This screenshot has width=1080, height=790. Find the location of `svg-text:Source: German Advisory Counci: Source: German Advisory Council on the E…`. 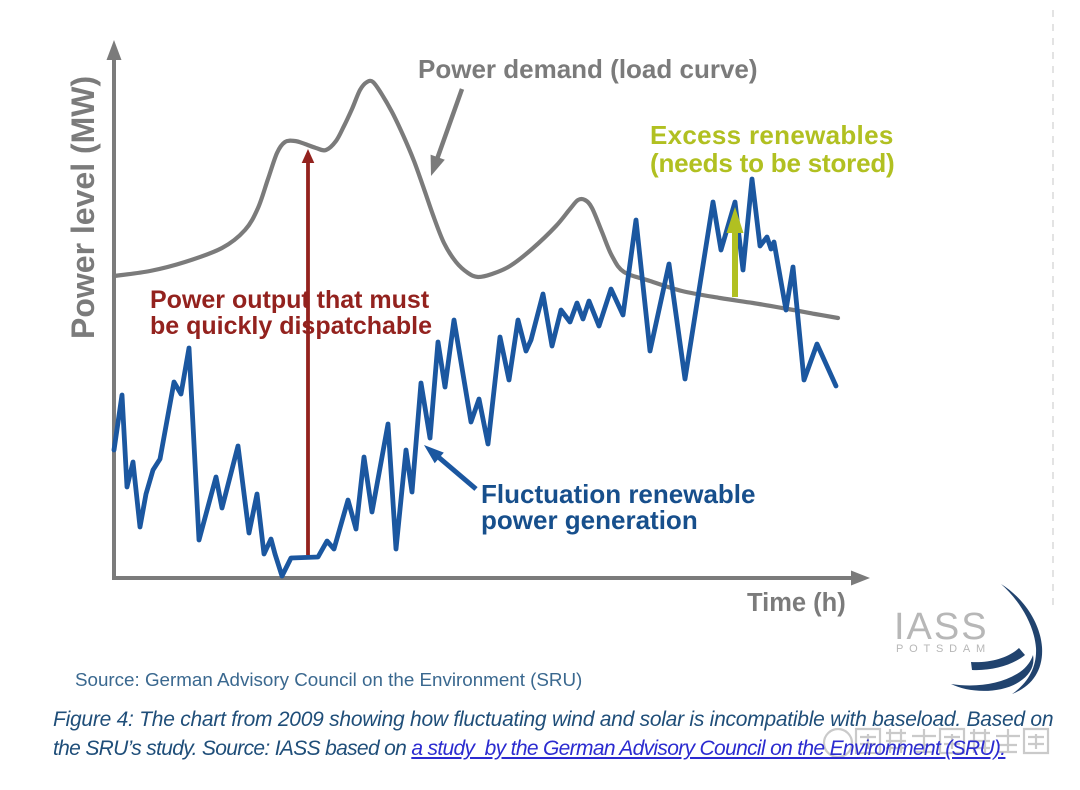

svg-text:Source: German Advisory Counci: Source: German Advisory Council on the E… is located at coordinates (328, 679).